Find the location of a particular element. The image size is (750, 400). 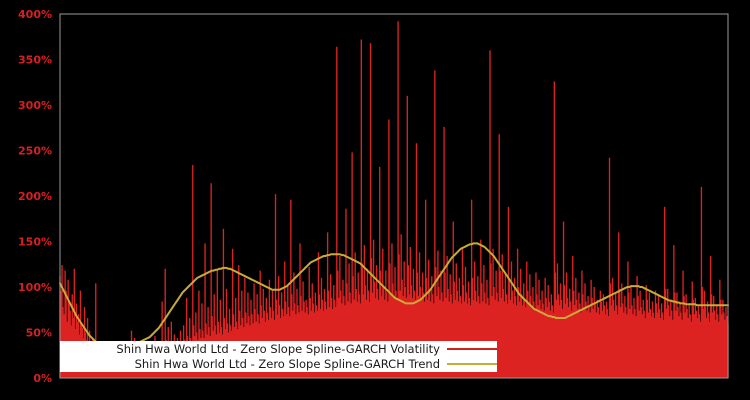

y-tick-label: 150% is located at coordinates (35, 242).